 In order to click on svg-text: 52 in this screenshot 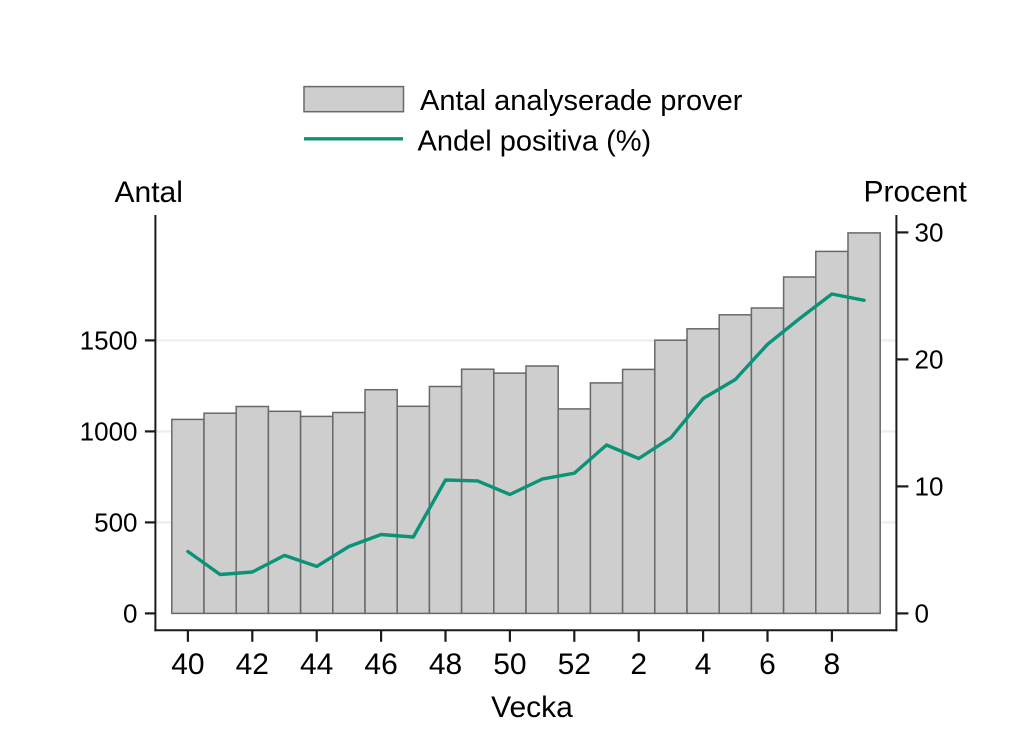, I will do `click(574, 664)`.